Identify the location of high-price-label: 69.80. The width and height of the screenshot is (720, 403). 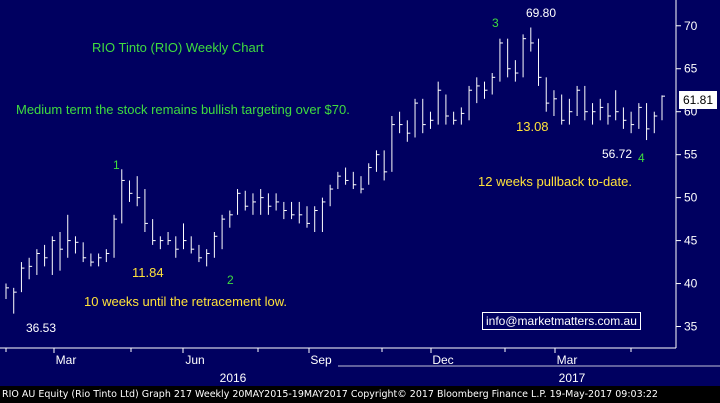
(541, 13).